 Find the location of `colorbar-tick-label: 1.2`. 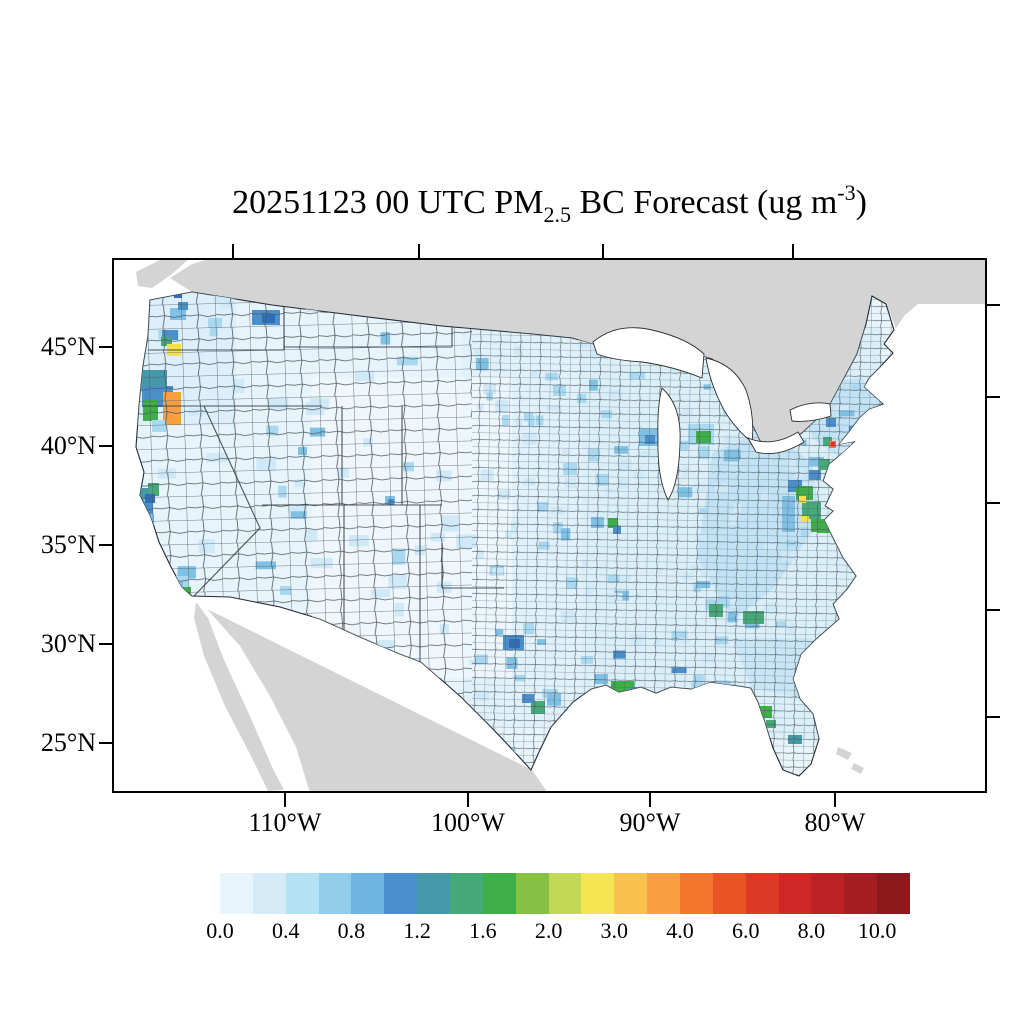

colorbar-tick-label: 1.2 is located at coordinates (417, 930).